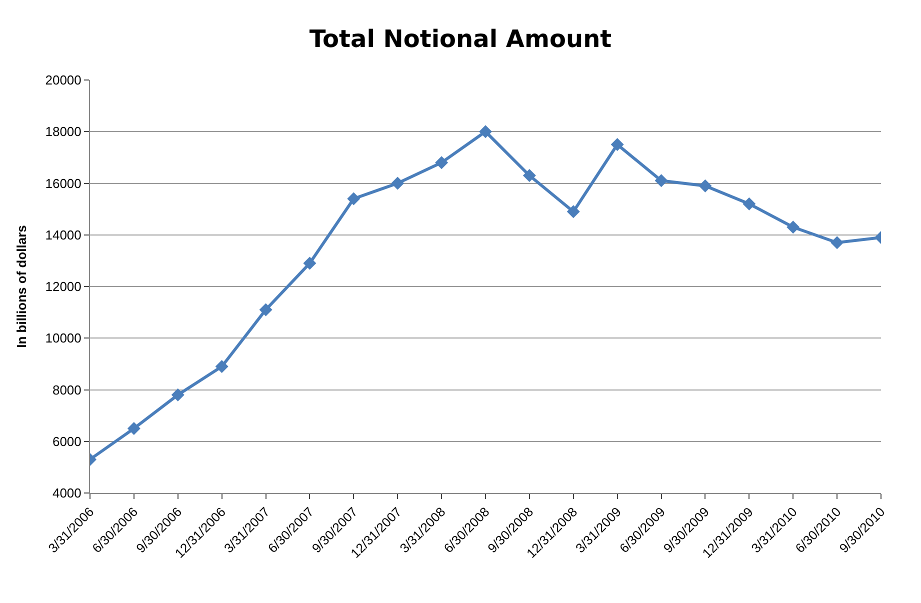  What do you see at coordinates (67, 390) in the screenshot?
I see `y-tick-label: 8000` at bounding box center [67, 390].